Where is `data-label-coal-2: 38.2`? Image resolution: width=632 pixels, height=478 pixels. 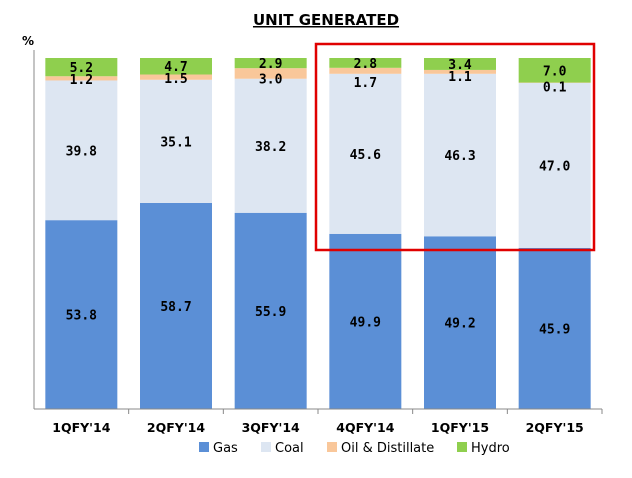
data-label-coal-2: 38.2 is located at coordinates (270, 147).